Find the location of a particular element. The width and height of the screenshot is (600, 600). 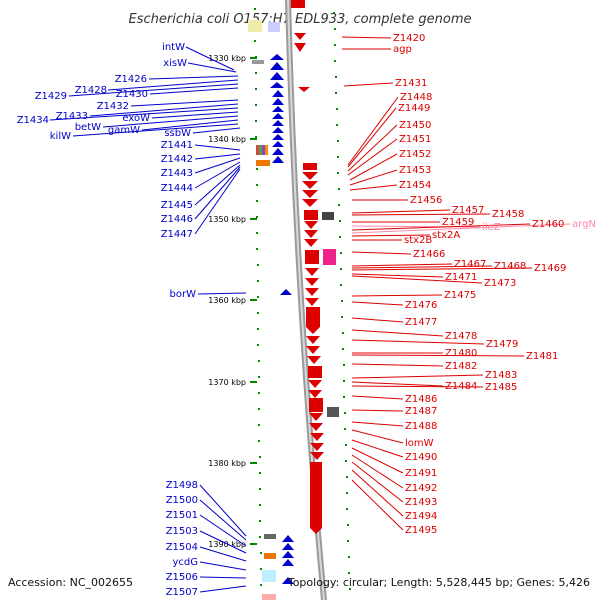

gene-label-Z1426: Z1426 is located at coordinates (131, 79).